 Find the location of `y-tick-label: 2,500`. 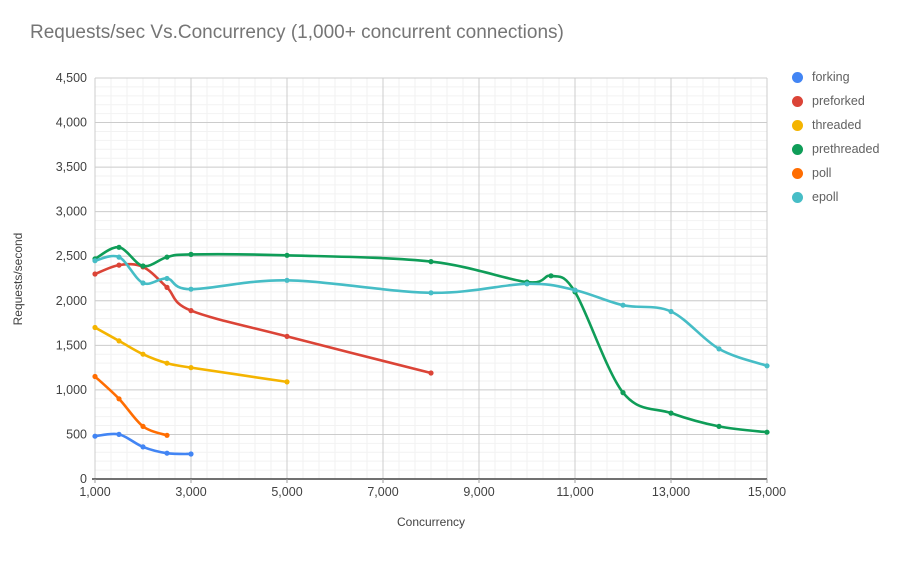

y-tick-label: 2,500 is located at coordinates (71, 256).